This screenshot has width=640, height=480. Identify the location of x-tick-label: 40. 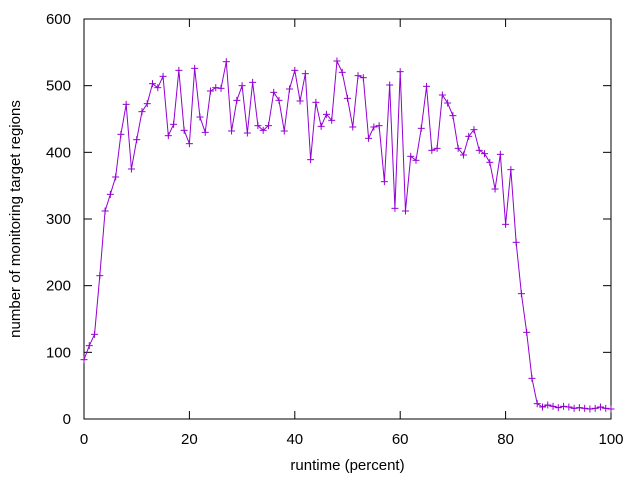
(294, 439).